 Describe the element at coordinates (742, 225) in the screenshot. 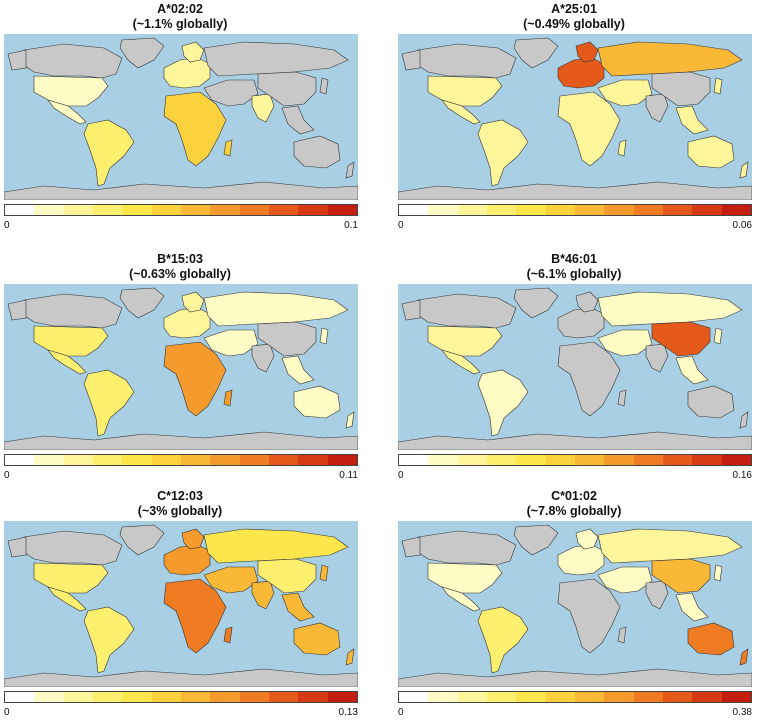

I see `scale-max-label: 0.06` at that location.